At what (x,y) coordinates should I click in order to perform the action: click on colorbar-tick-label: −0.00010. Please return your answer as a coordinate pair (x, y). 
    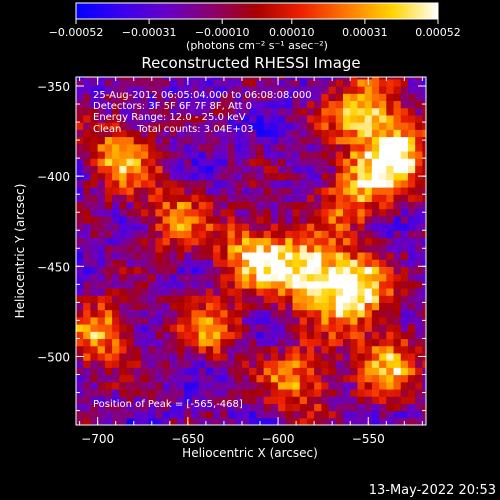
    Looking at the image, I should click on (222, 32).